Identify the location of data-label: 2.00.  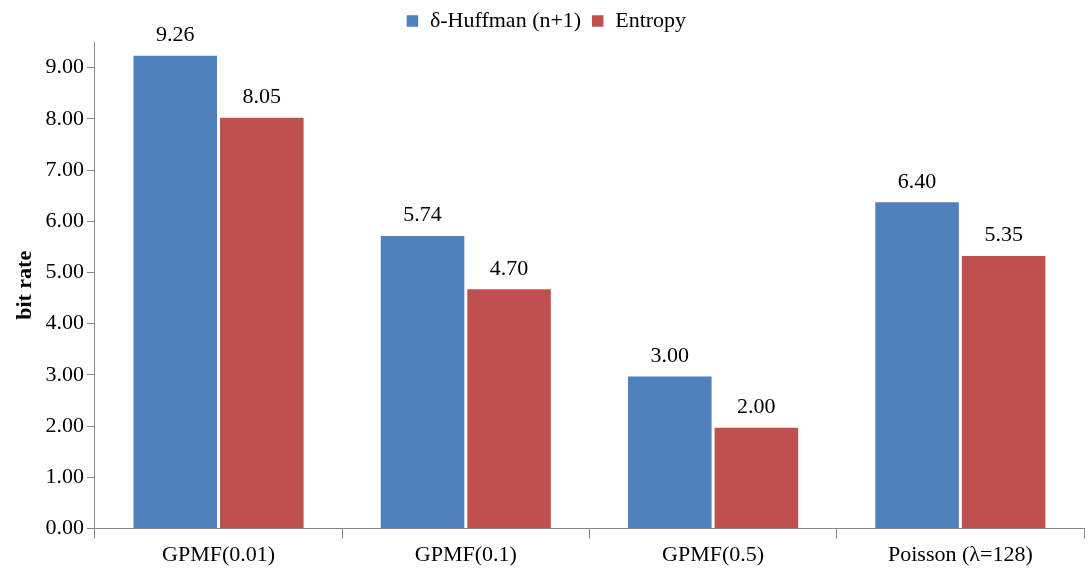
(756, 405).